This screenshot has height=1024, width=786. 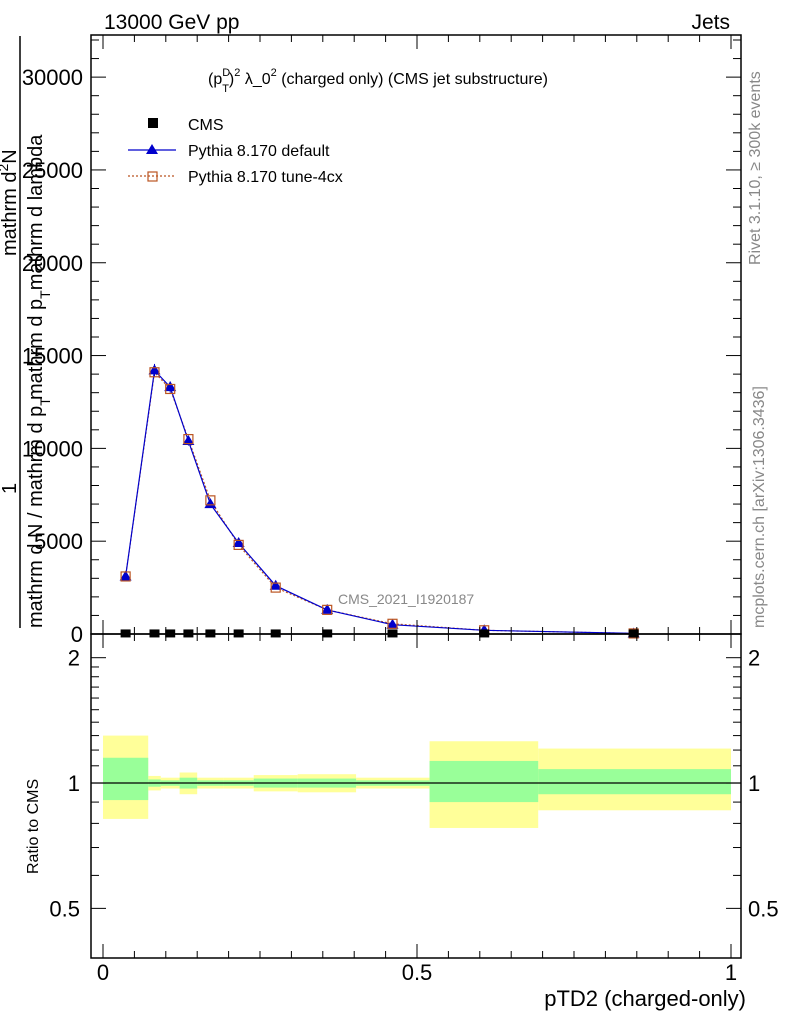 What do you see at coordinates (710, 22) in the screenshot?
I see `header-right: Jets` at bounding box center [710, 22].